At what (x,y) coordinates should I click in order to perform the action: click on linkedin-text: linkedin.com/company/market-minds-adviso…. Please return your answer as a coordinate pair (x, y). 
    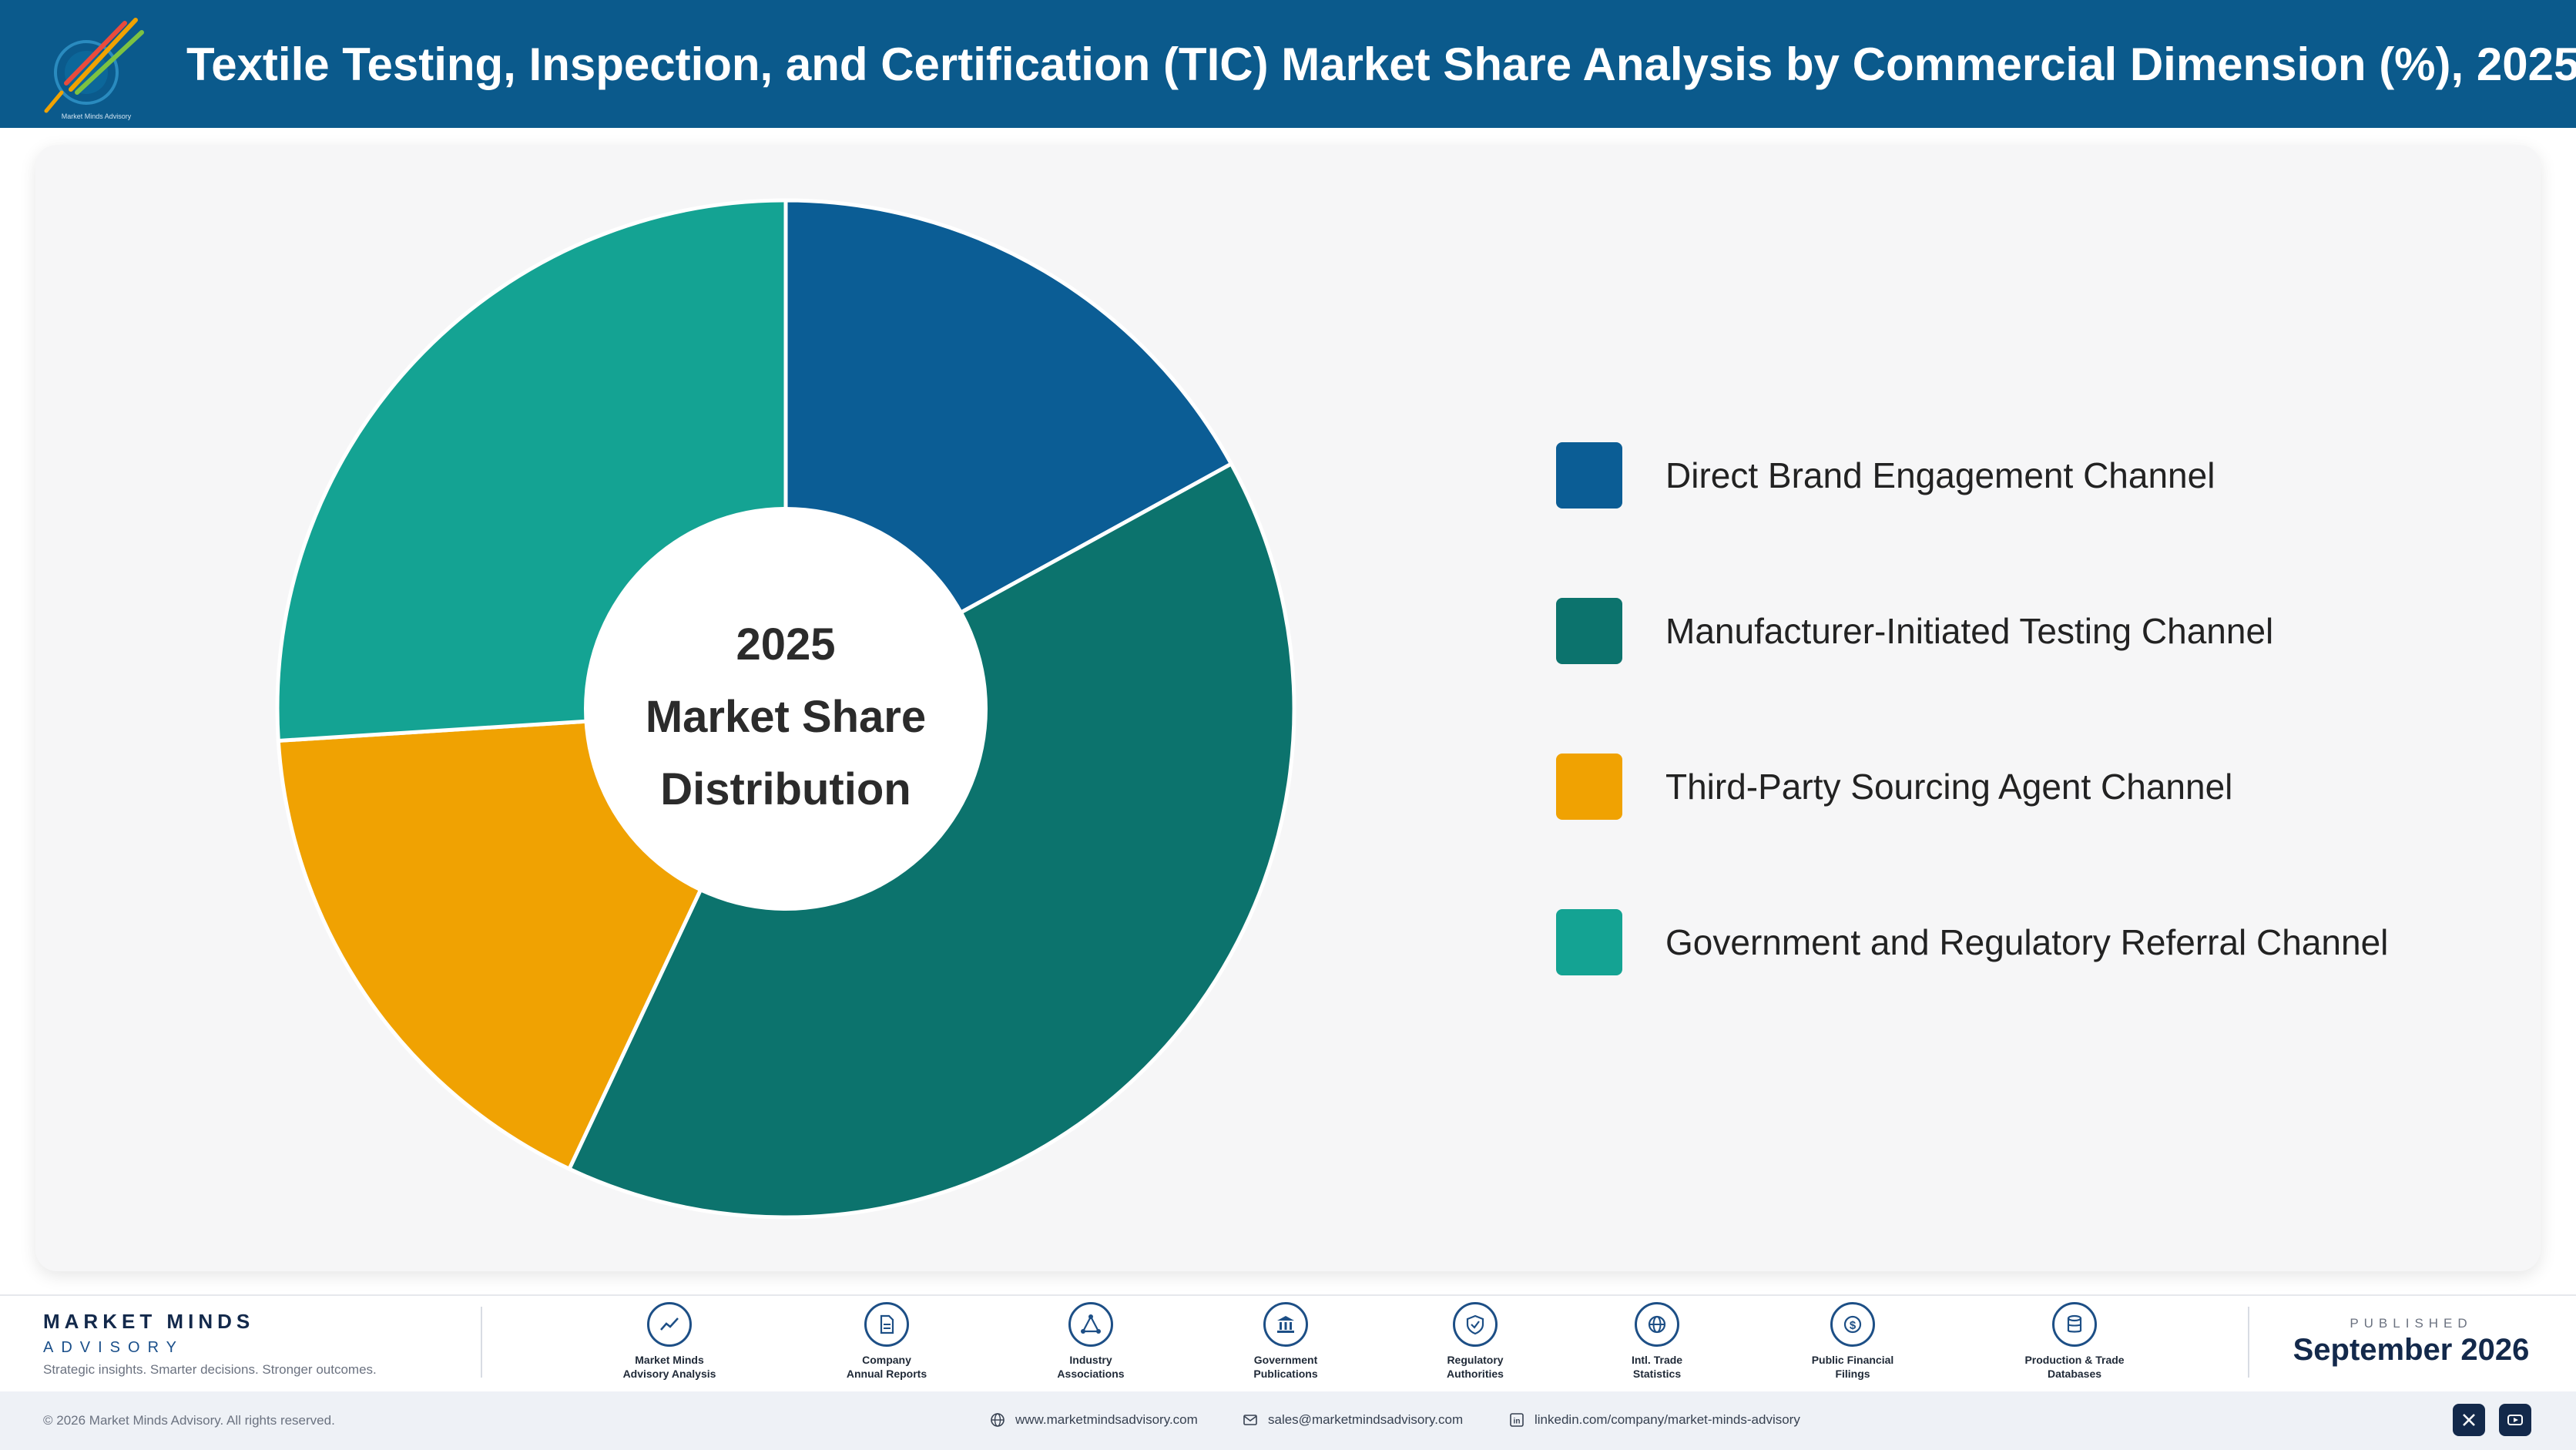
    Looking at the image, I should click on (1667, 1419).